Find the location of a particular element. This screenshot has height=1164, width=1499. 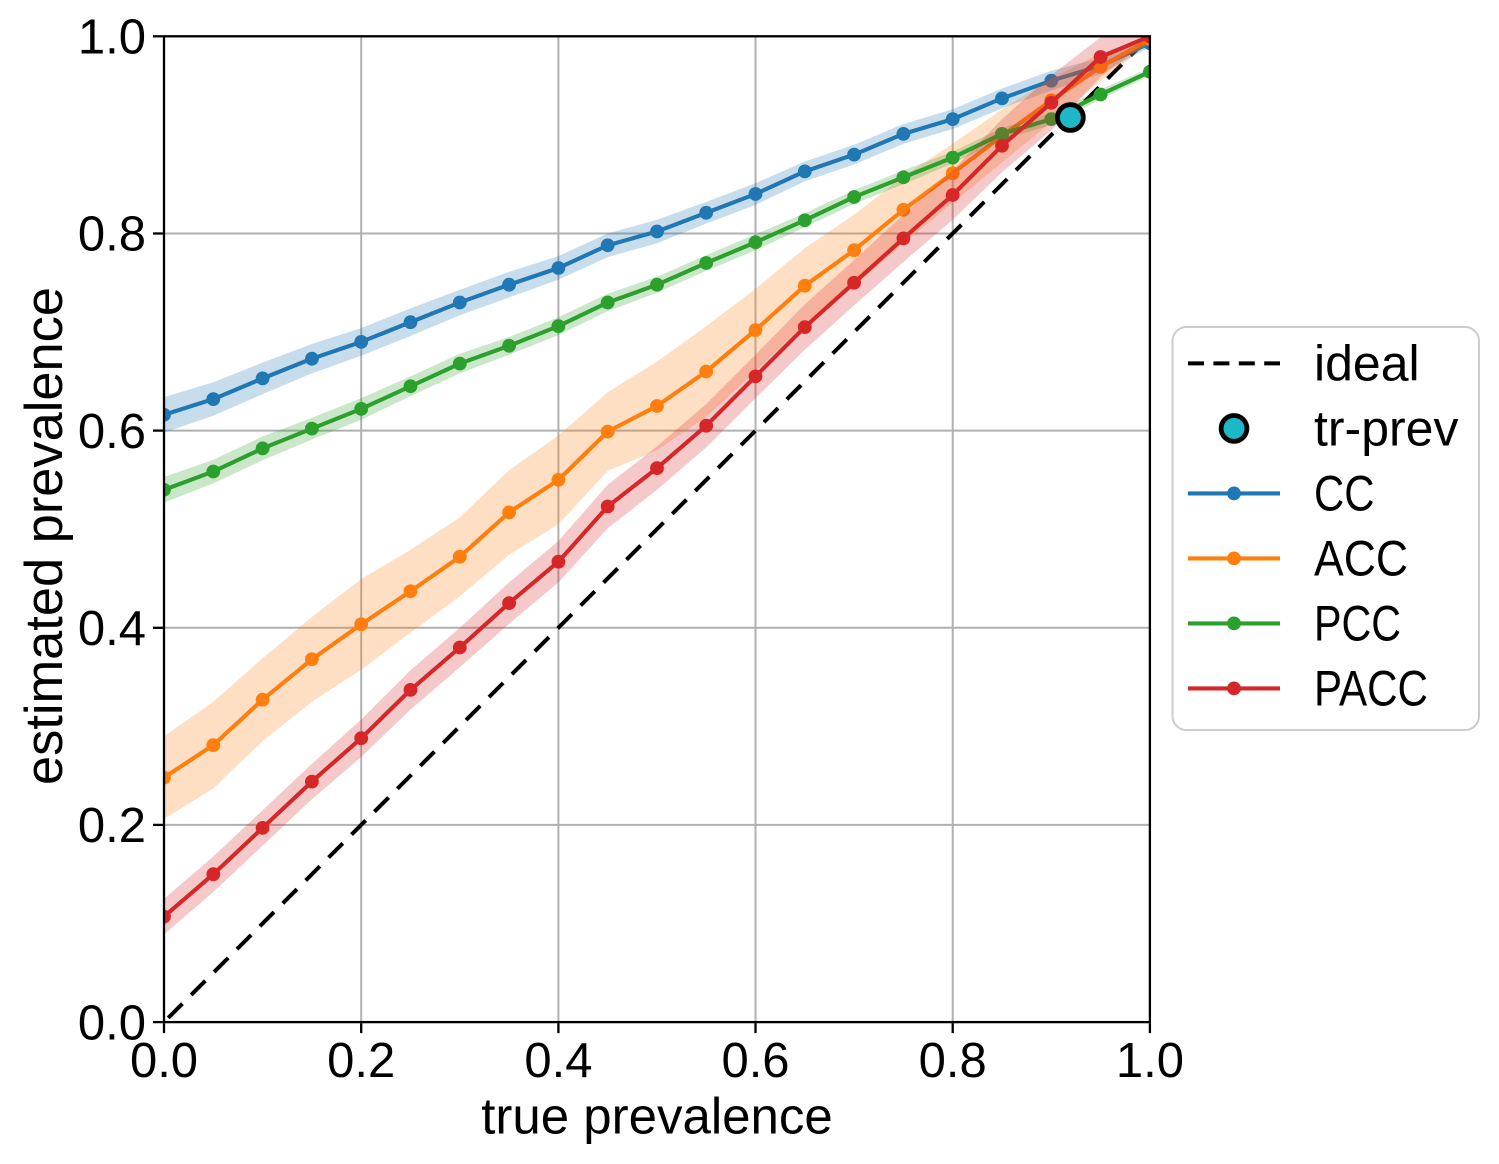

svg-text: PACC is located at coordinates (1371, 688).